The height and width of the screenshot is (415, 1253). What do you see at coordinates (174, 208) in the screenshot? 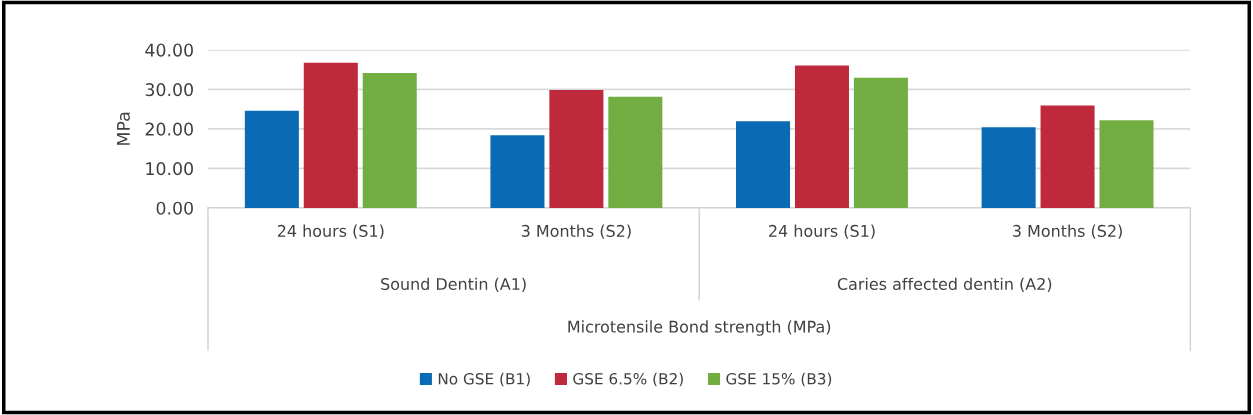
I see `y-tick-label: 0.00` at bounding box center [174, 208].